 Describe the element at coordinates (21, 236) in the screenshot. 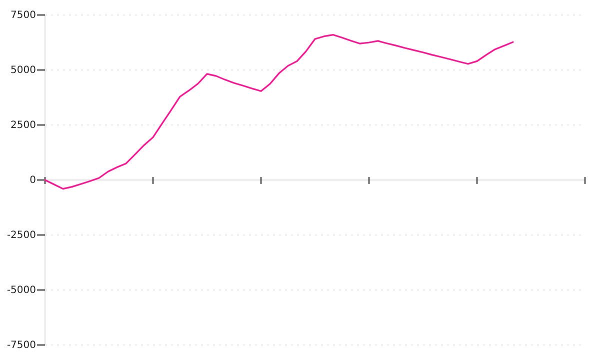

I see `y-tick-label: -2500` at that location.